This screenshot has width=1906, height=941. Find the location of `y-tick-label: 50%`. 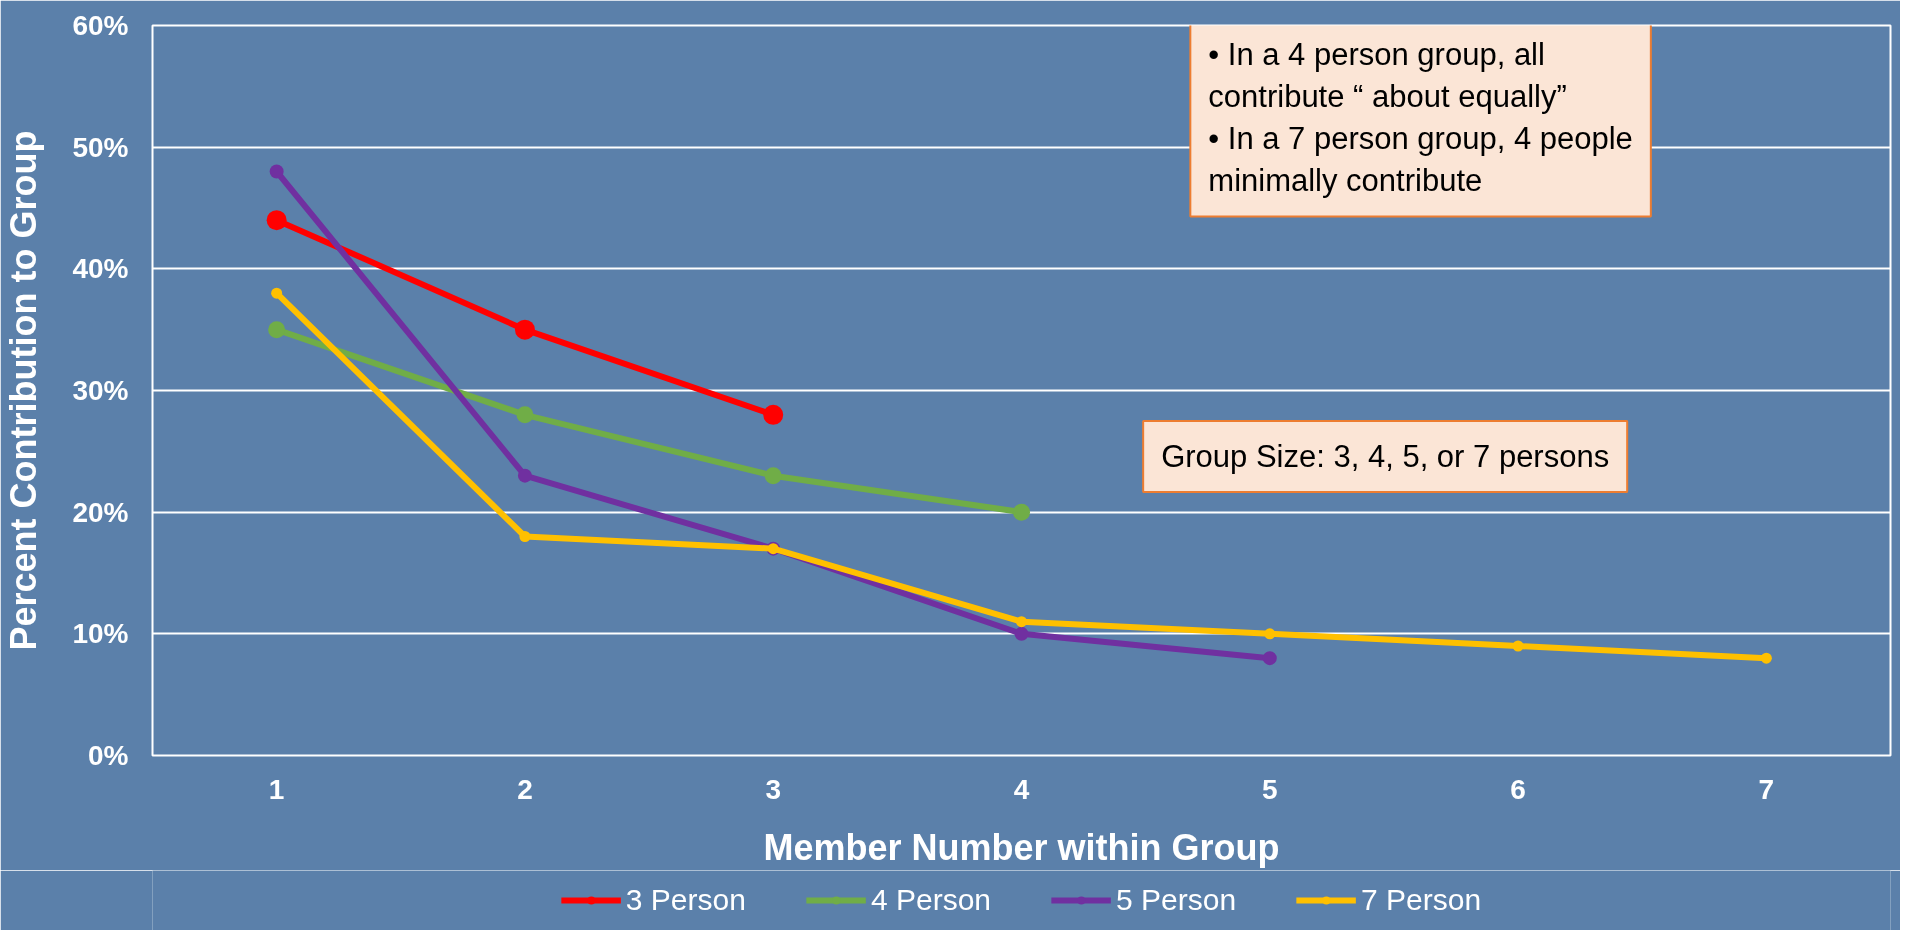

y-tick-label: 50% is located at coordinates (100, 147).